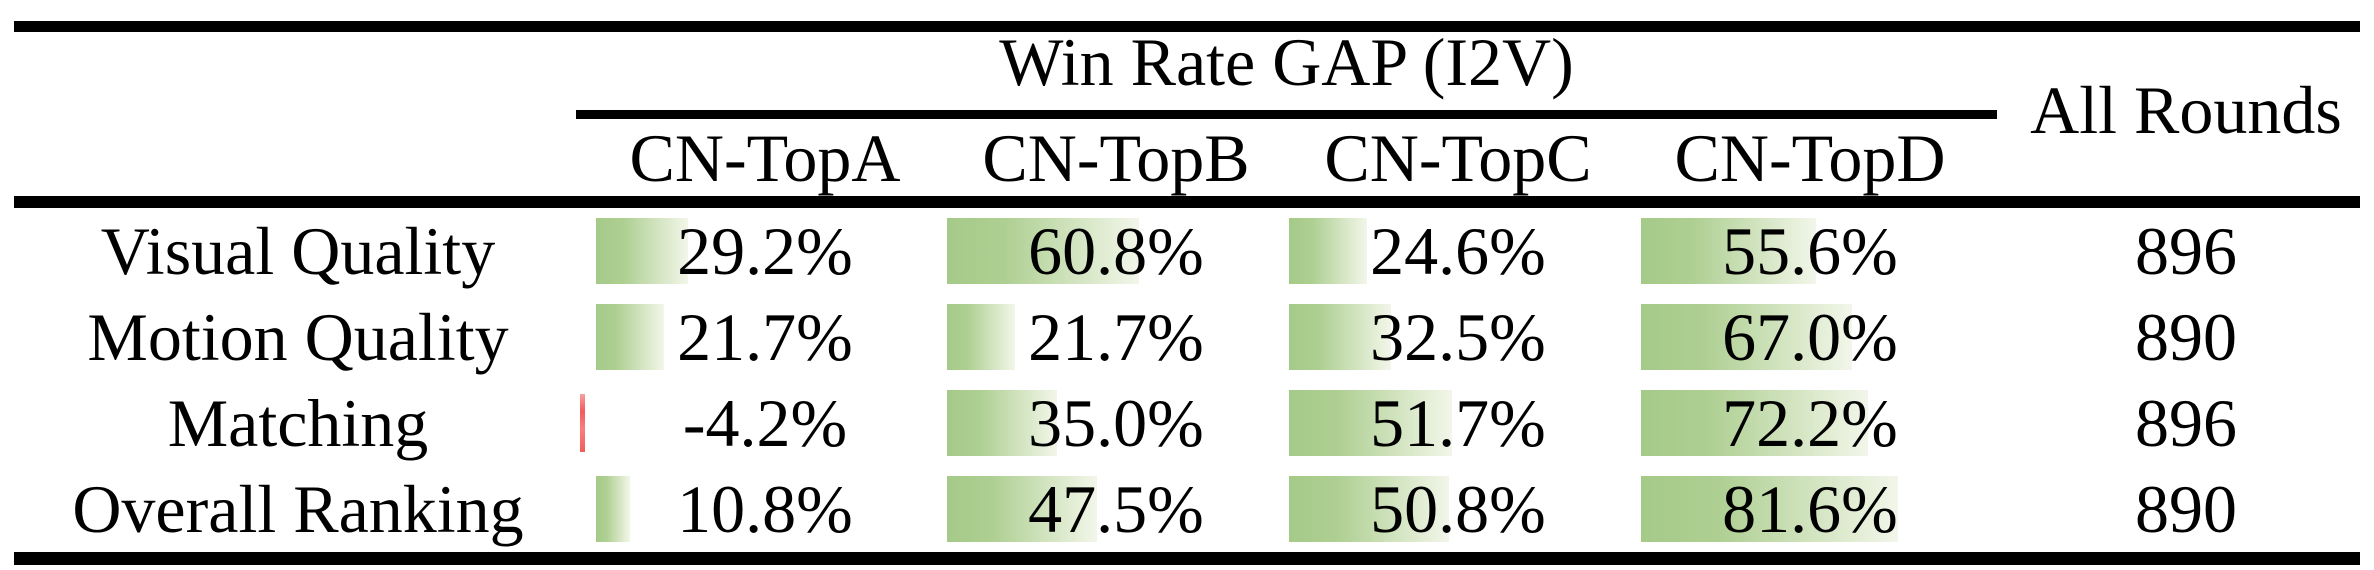 The height and width of the screenshot is (570, 2374). What do you see at coordinates (765, 158) in the screenshot?
I see `column-header-cn-topa: CN-TopA` at bounding box center [765, 158].